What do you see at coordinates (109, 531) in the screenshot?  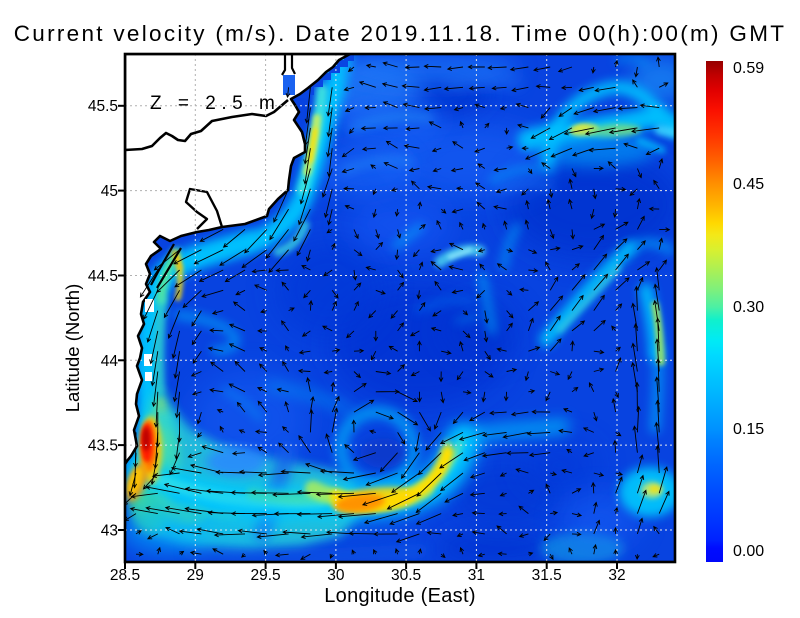 I see `svg-text: 43` at bounding box center [109, 531].